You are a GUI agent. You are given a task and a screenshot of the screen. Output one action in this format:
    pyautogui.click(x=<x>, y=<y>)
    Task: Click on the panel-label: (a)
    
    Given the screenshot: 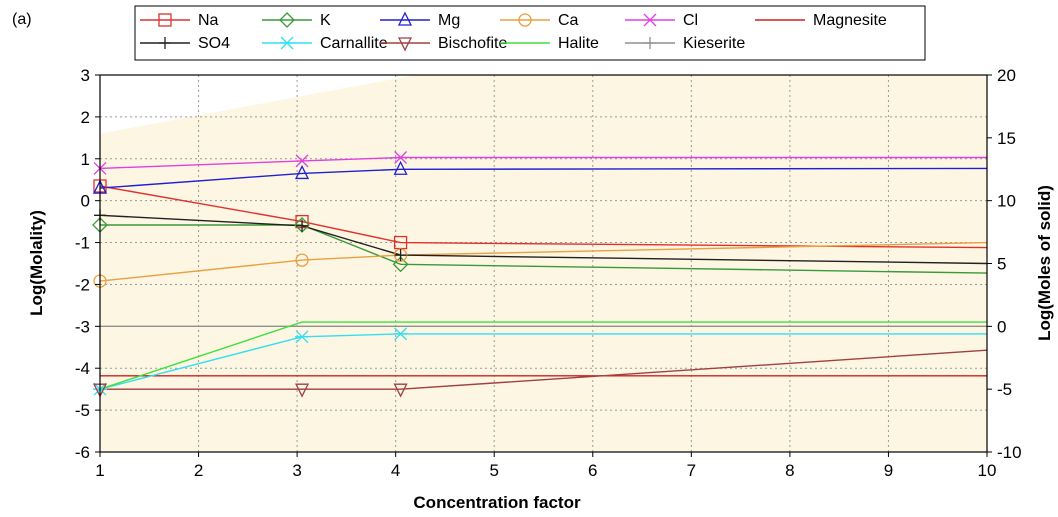 What is the action you would take?
    pyautogui.click(x=22, y=19)
    